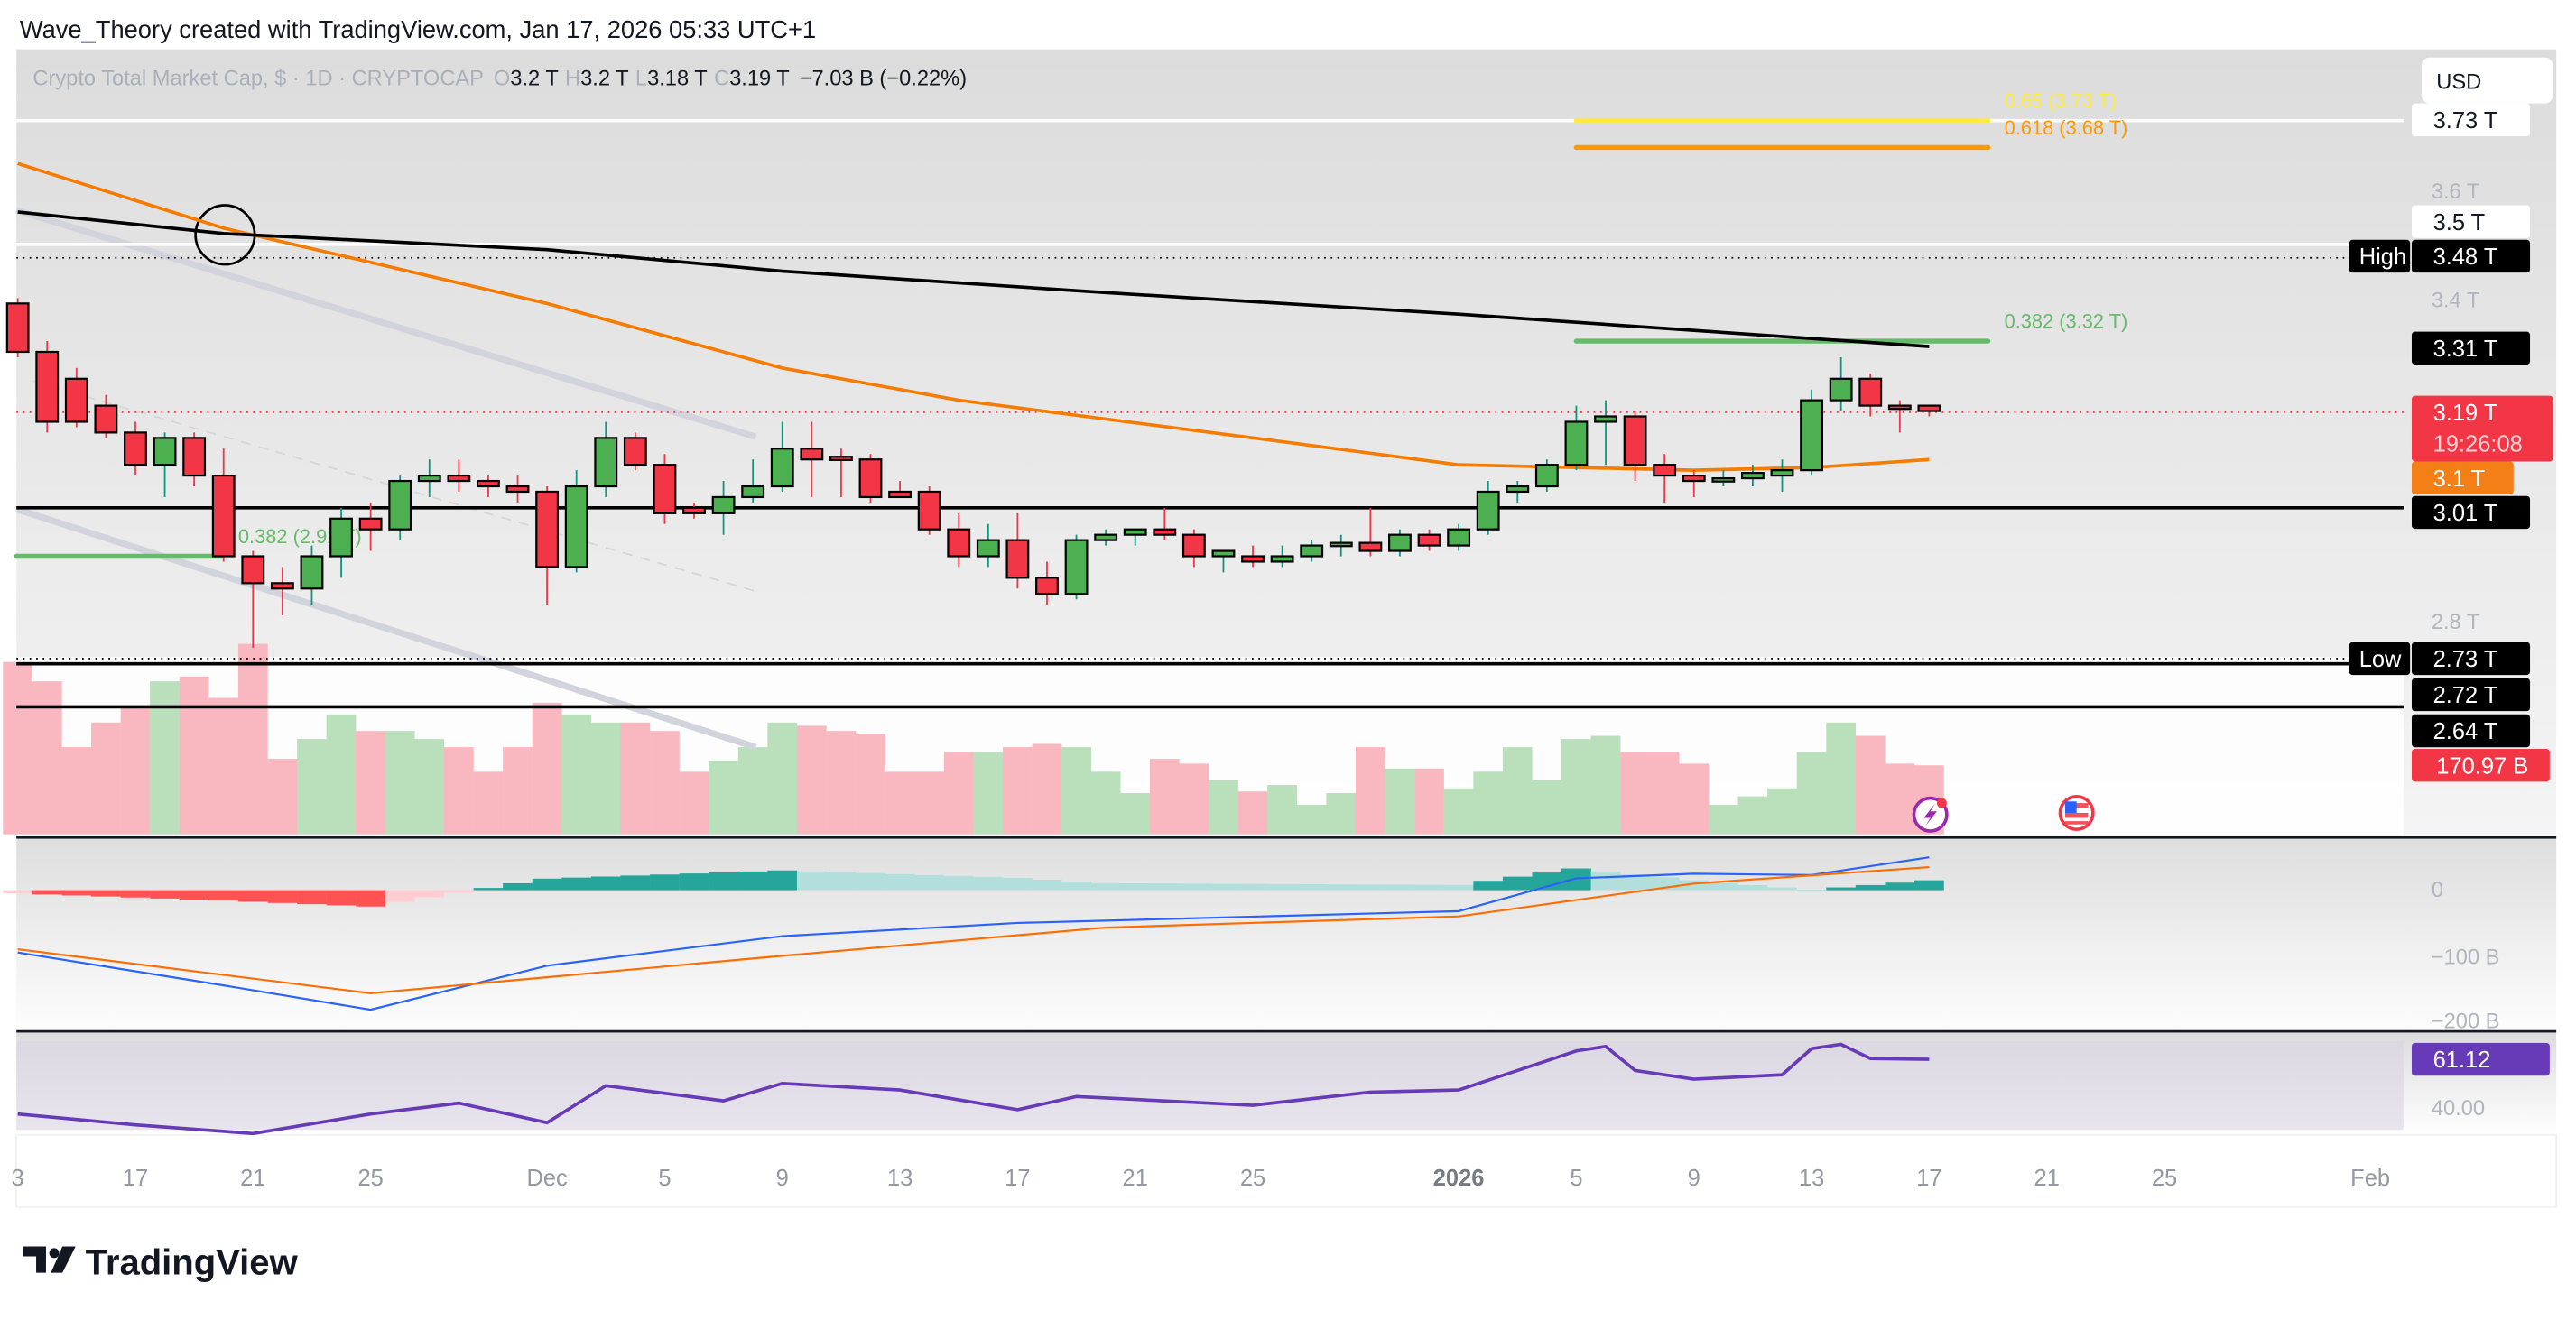  I want to click on rsi-axis-tick: 40.00, so click(2458, 1109).